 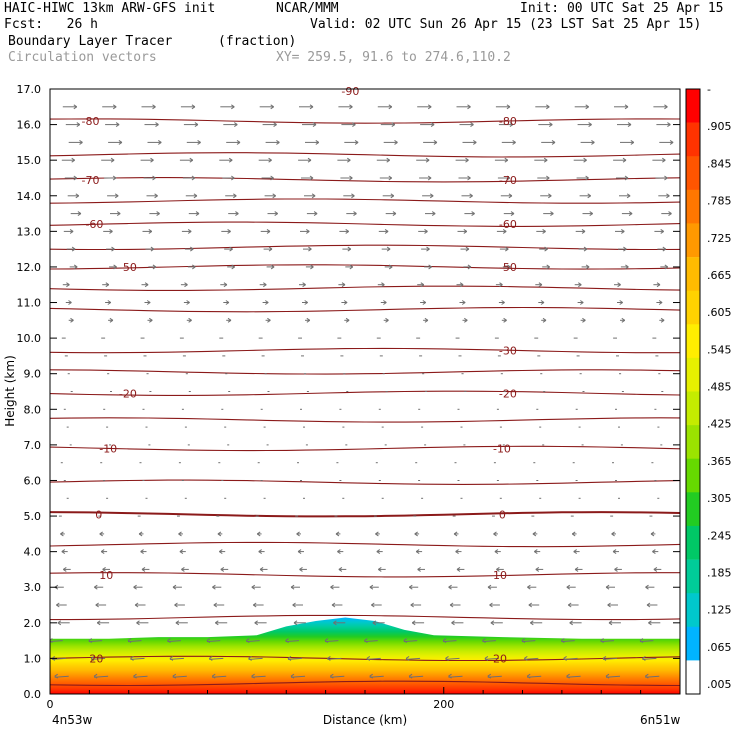 What do you see at coordinates (96, 658) in the screenshot?
I see `contour-label: 20` at bounding box center [96, 658].